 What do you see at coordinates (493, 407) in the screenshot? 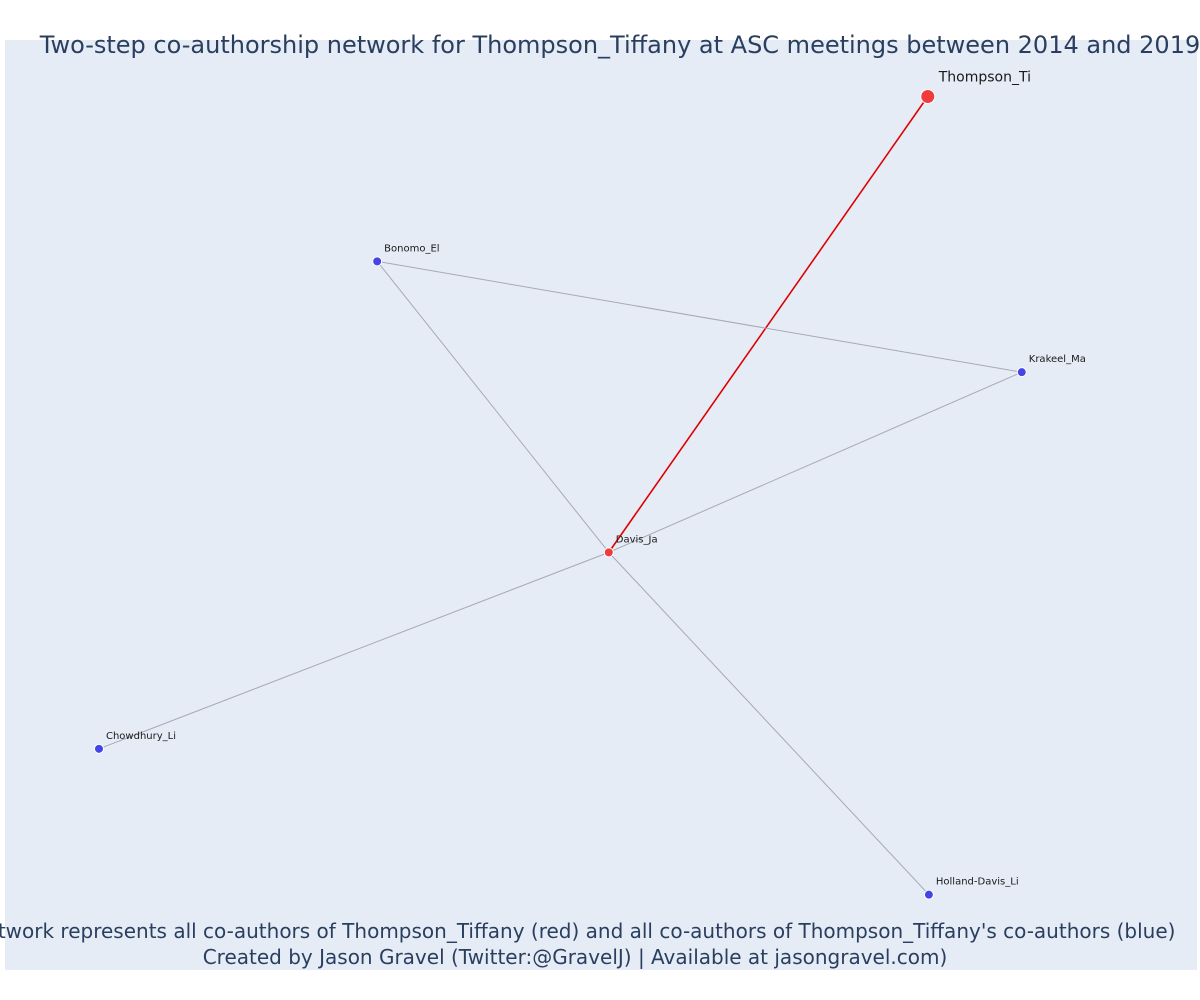
I see `edge-Davis_Ja-Bonomo_El` at bounding box center [493, 407].